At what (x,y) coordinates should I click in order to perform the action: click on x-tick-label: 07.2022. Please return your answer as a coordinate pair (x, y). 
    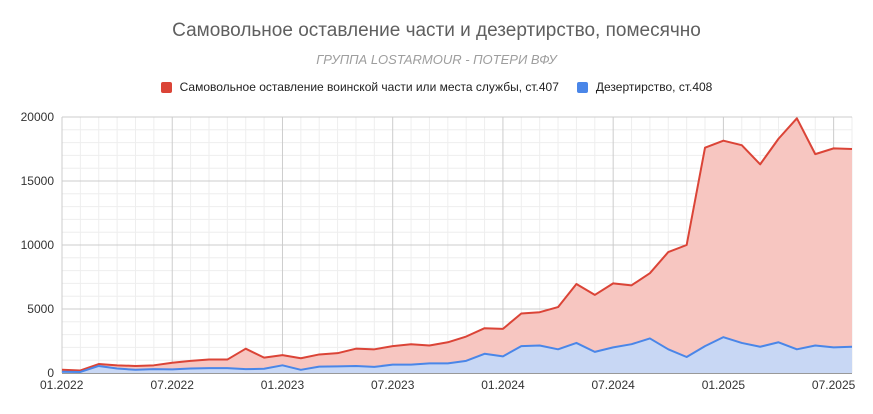
    Looking at the image, I should click on (173, 385).